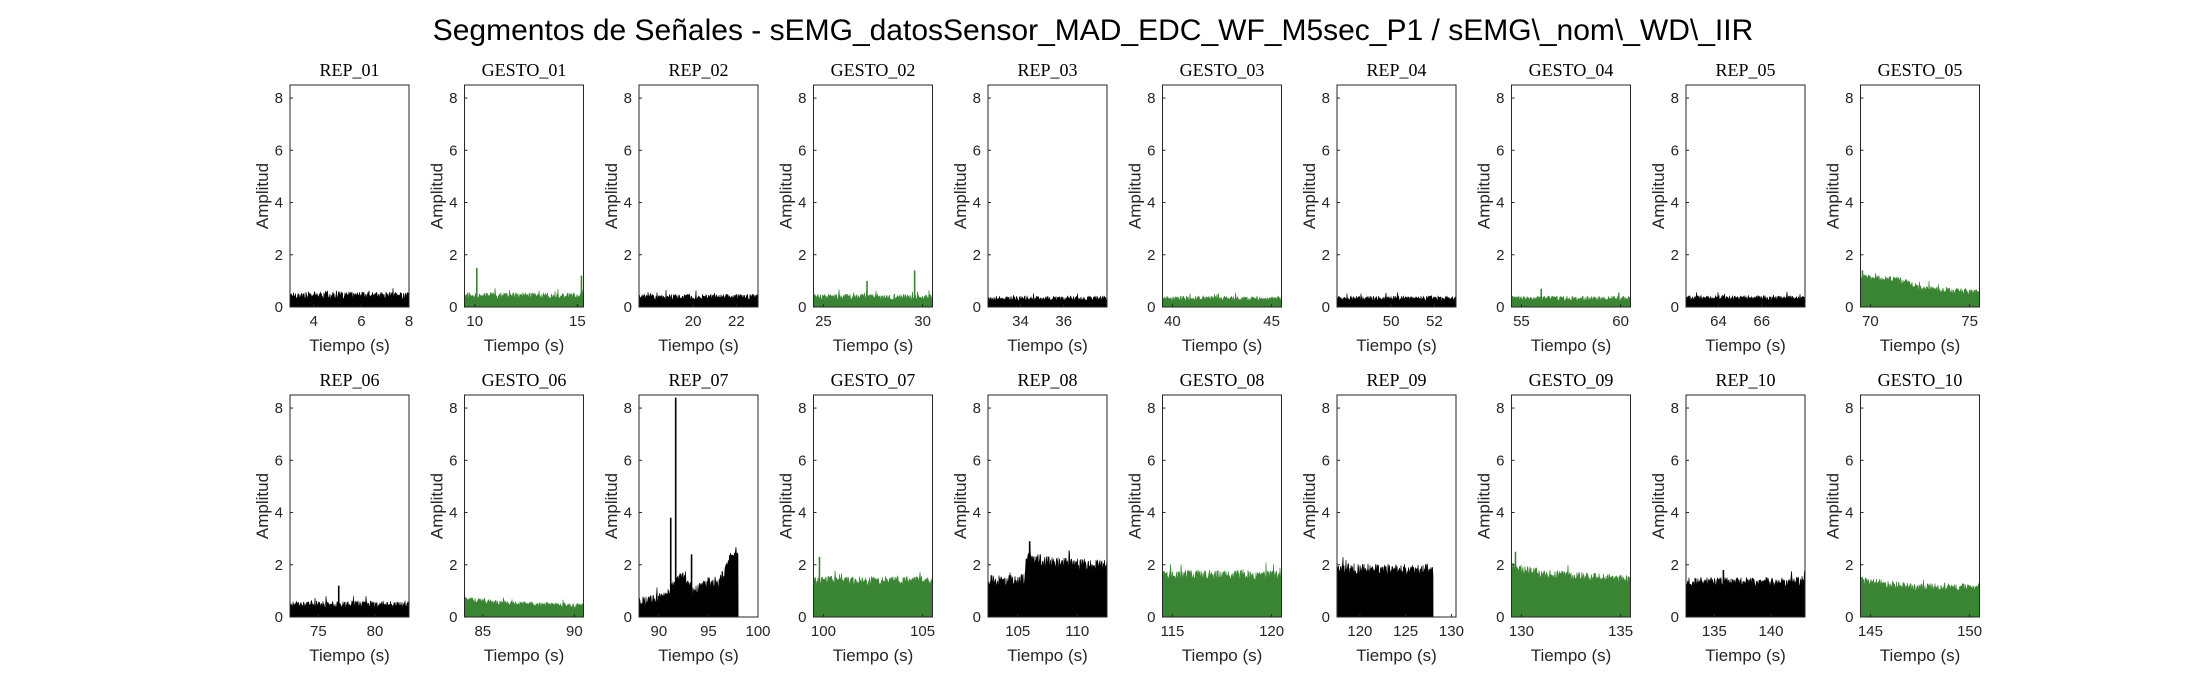 Image resolution: width=2187 pixels, height=688 pixels. Describe the element at coordinates (1434, 321) in the screenshot. I see `x-tick-label: 52` at that location.